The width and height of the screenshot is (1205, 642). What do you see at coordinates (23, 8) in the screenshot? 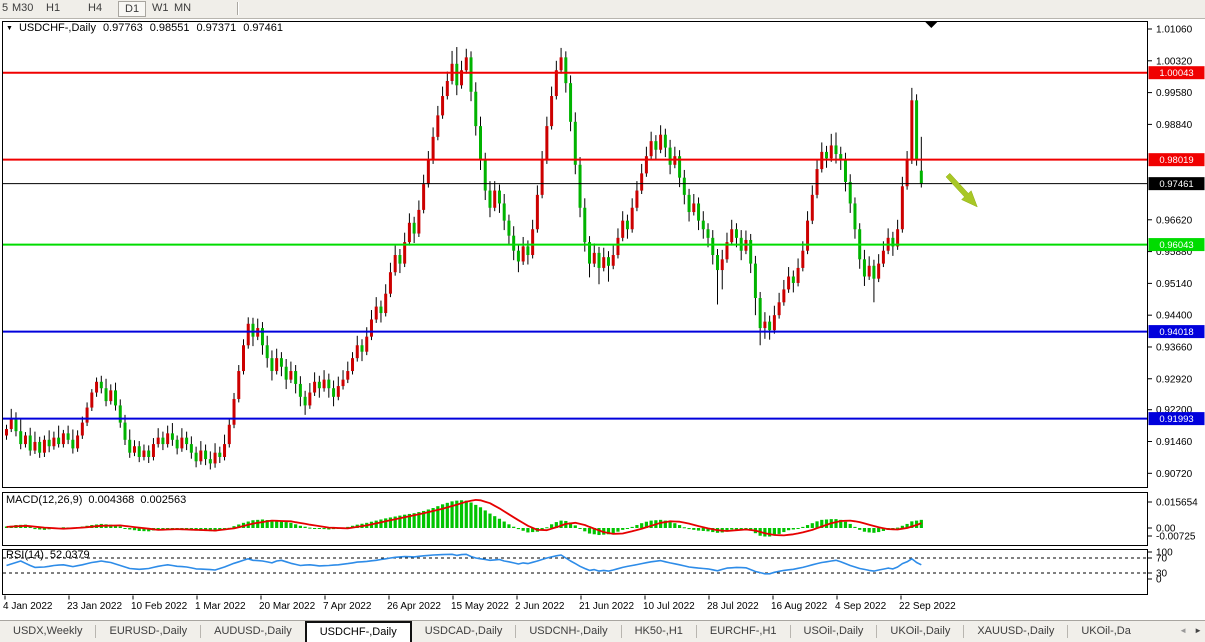
I see `timeframe-button-m30: M30` at bounding box center [23, 8].